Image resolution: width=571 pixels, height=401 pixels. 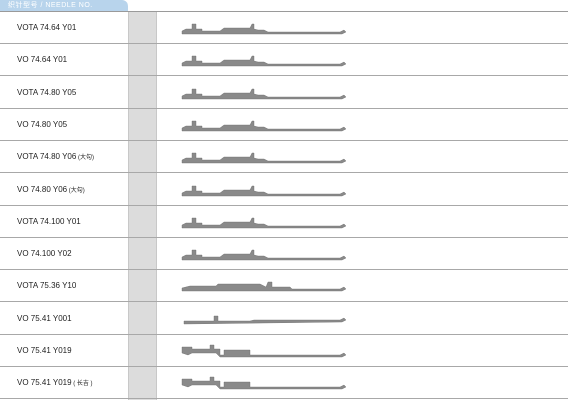 I want to click on needle-model-text: VO 74.80 Y05, so click(x=42, y=124).